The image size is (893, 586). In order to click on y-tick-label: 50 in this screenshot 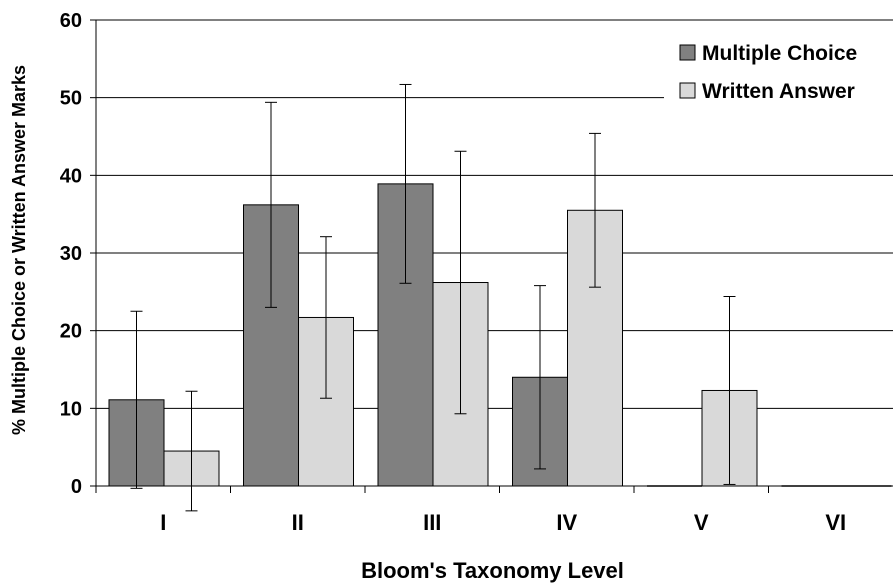, I will do `click(71, 99)`.